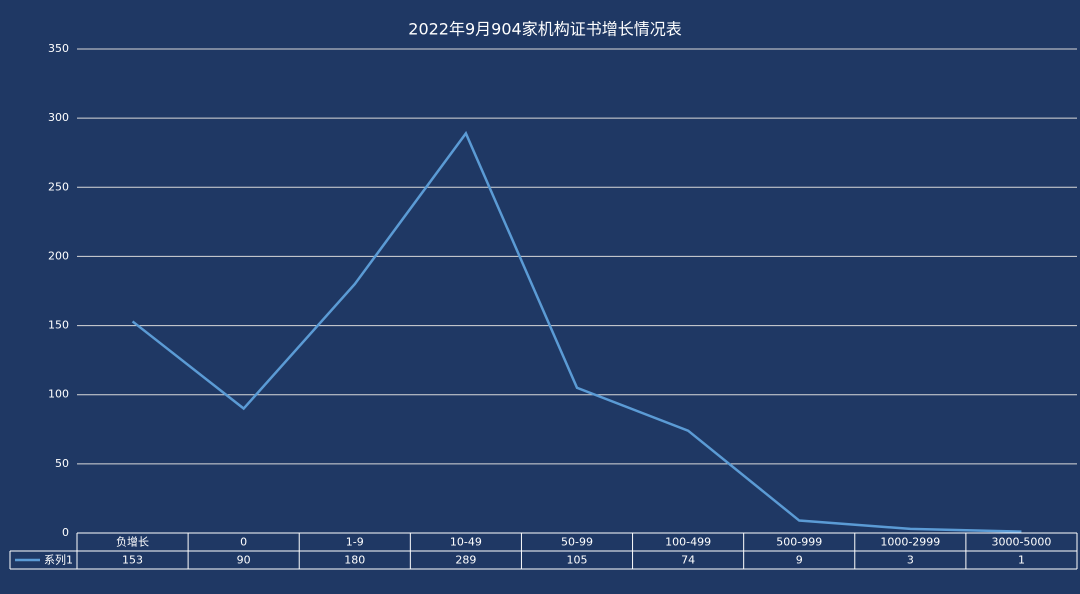 Image resolution: width=1080 pixels, height=594 pixels. Describe the element at coordinates (132, 542) in the screenshot. I see `x-tick-label: 负增长` at that location.